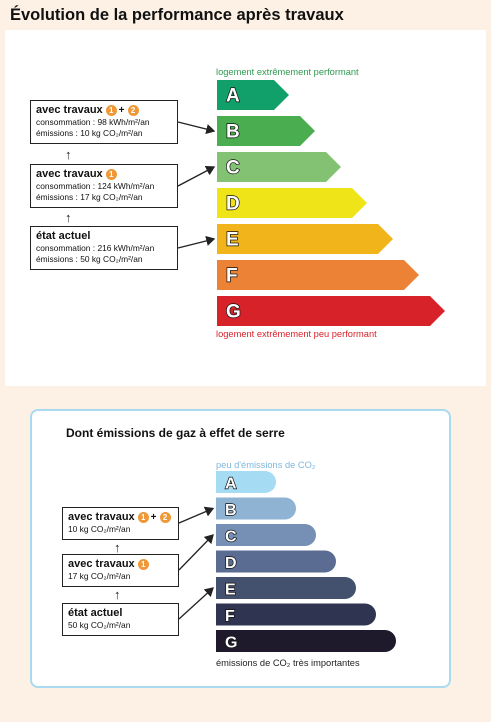 The image size is (491, 722). Describe the element at coordinates (231, 537) in the screenshot. I see `ghg-bar-letter-c: C` at that location.